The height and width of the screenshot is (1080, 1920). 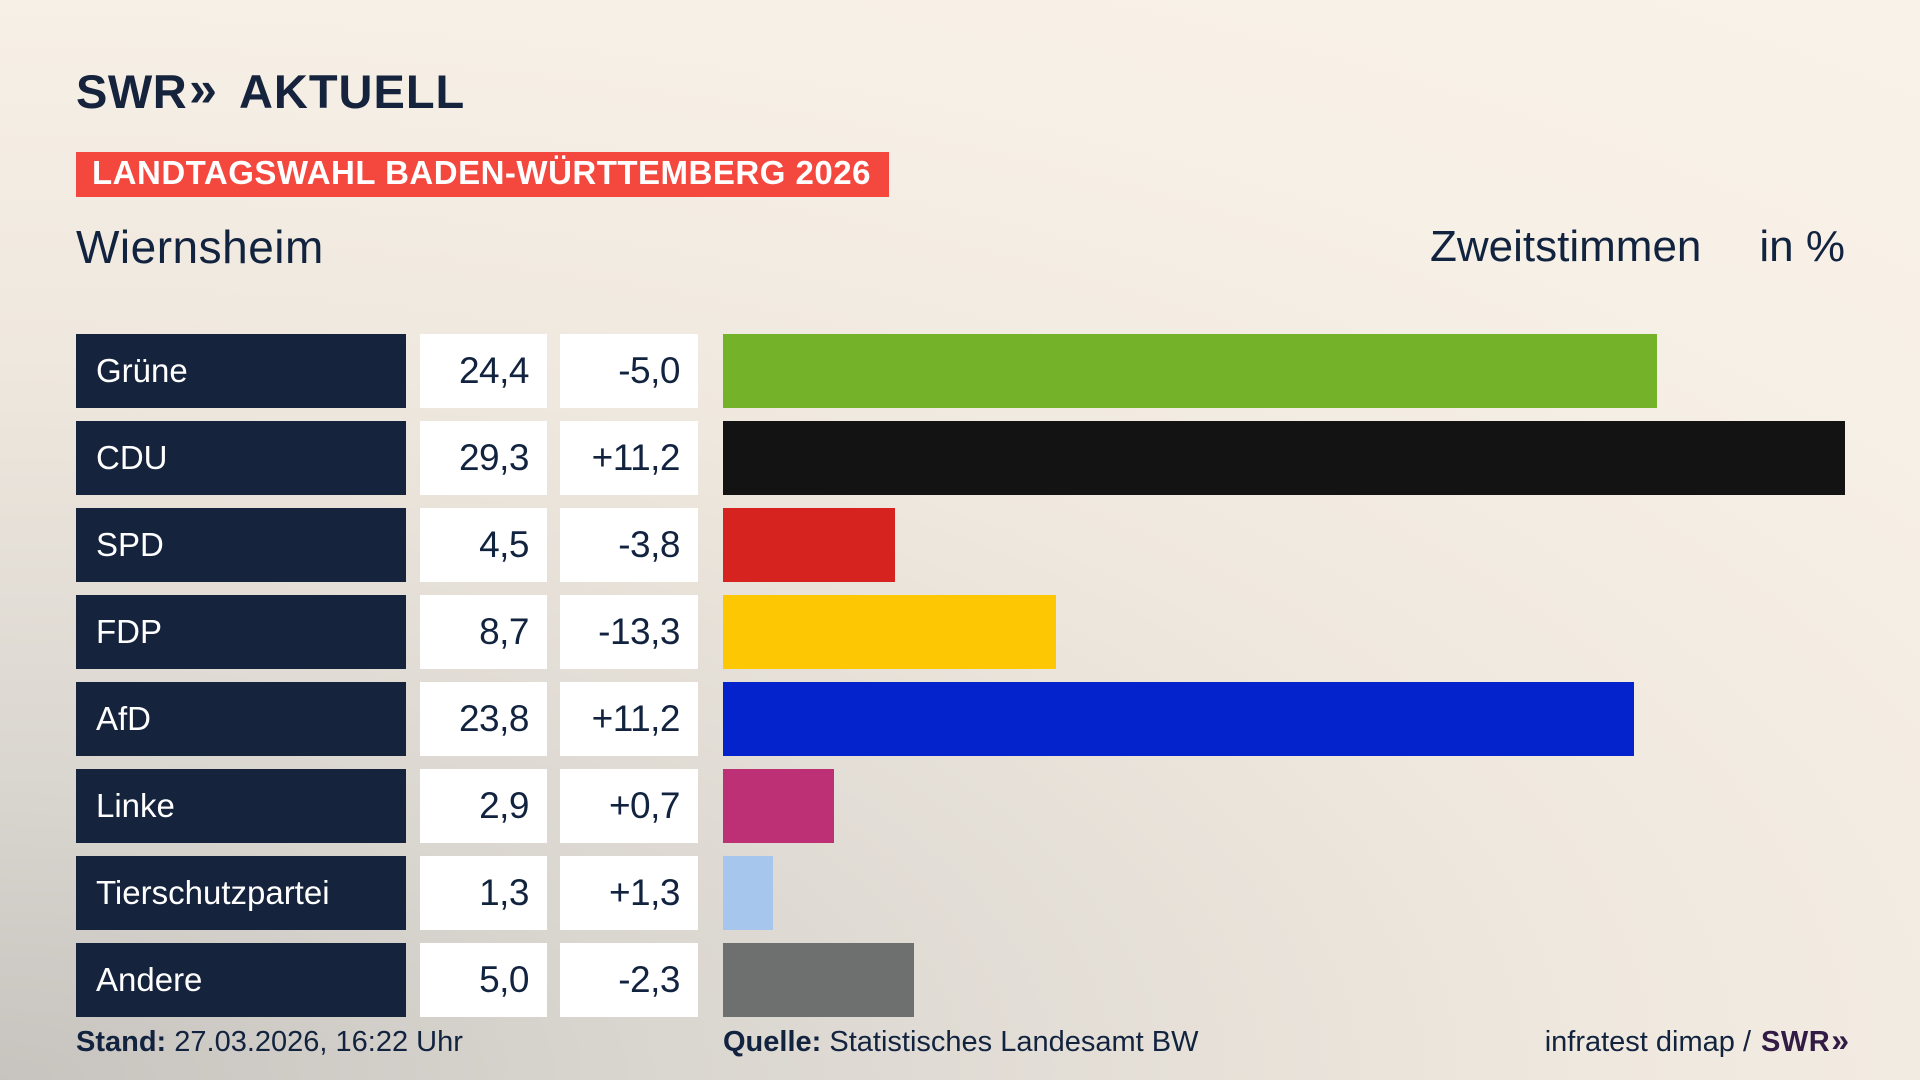 I want to click on swr-footer-logo-chevrons-icon: », so click(x=1840, y=1040).